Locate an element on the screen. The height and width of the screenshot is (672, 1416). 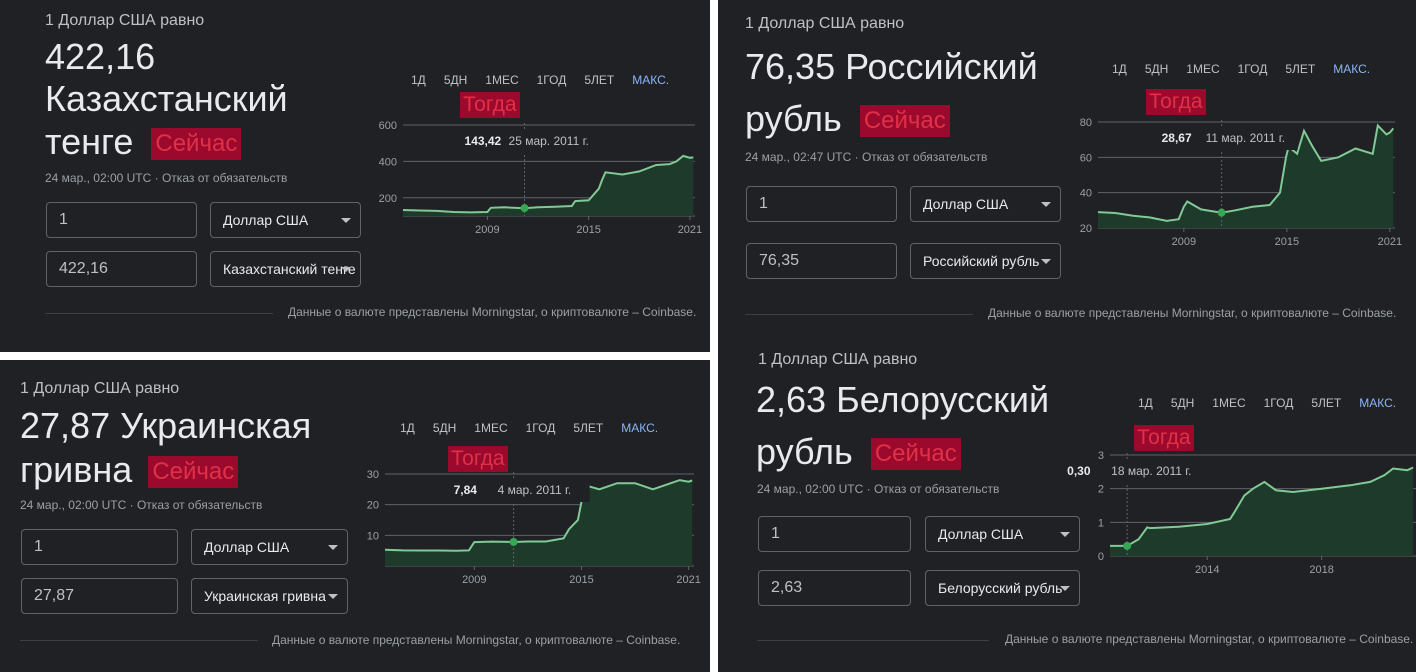
chart-area is located at coordinates (1262, 511).